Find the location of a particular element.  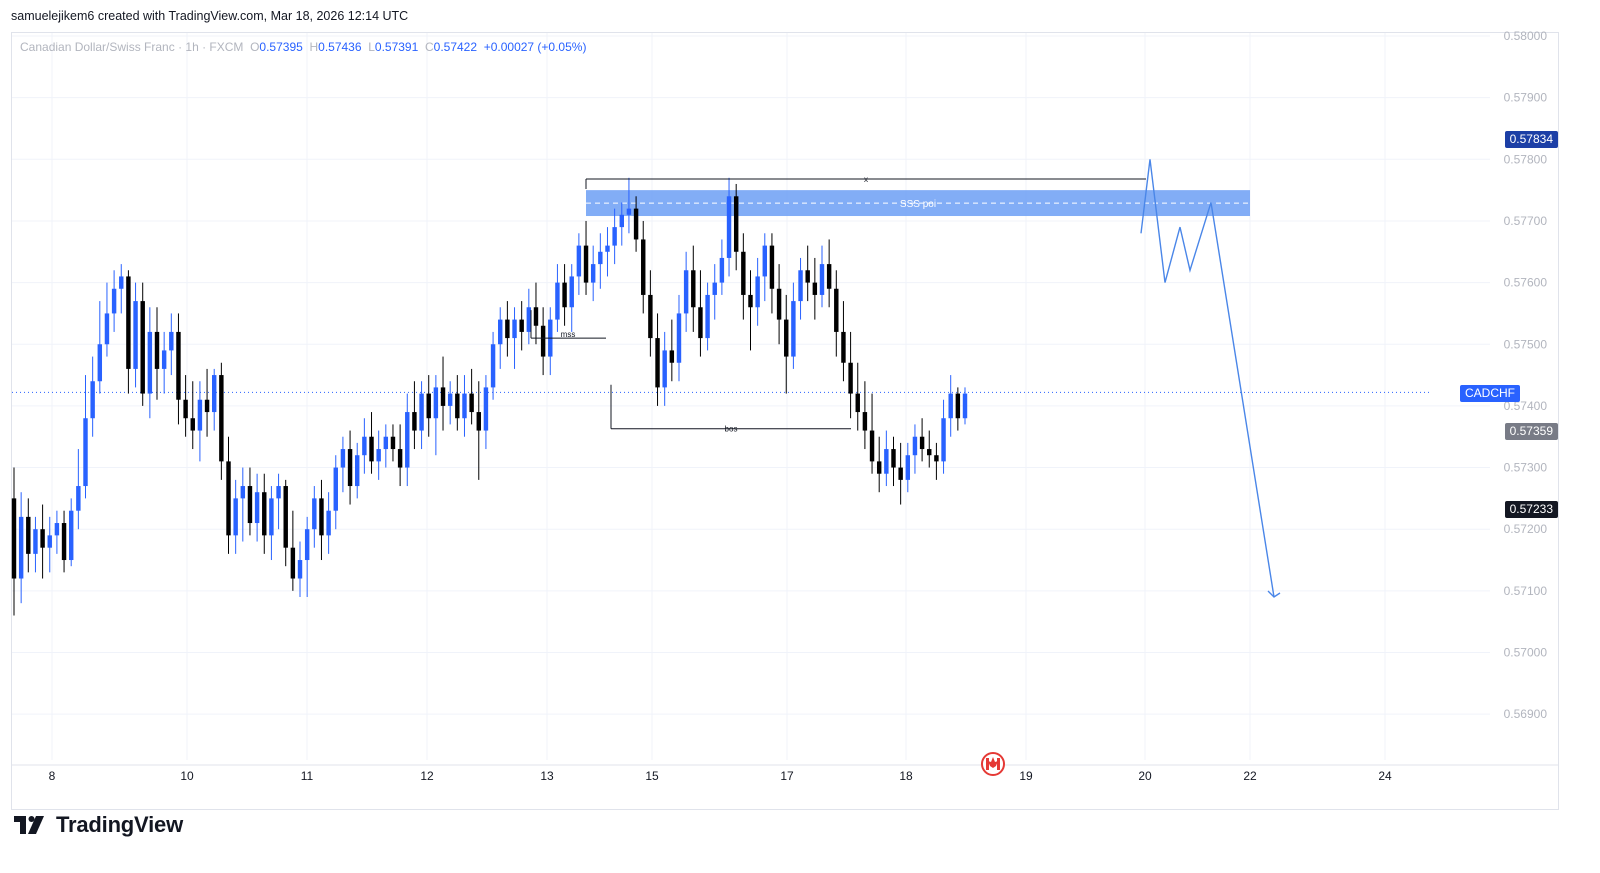

projection-path is located at coordinates (1207, 378).